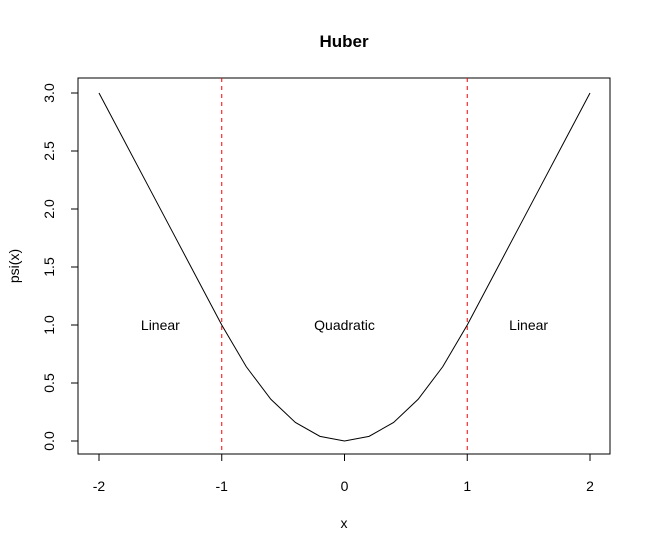 This screenshot has height=553, width=650. Describe the element at coordinates (49, 93) in the screenshot. I see `y-tick-label: 3.0` at that location.